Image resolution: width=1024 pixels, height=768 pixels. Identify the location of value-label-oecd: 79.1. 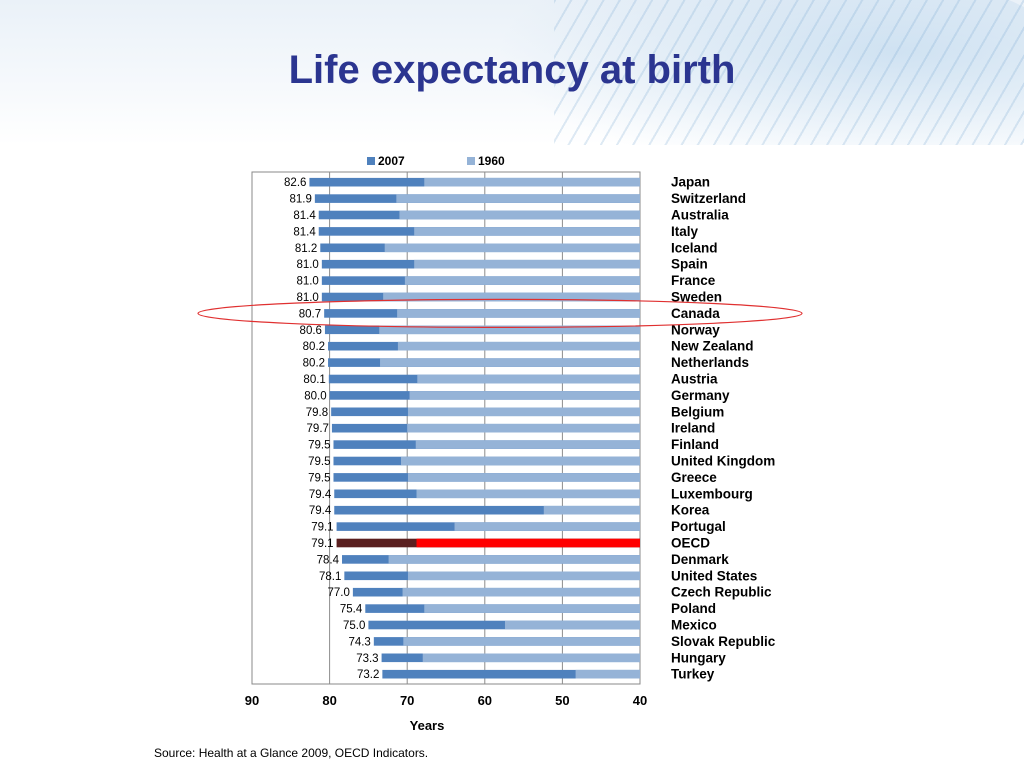
(322, 544).